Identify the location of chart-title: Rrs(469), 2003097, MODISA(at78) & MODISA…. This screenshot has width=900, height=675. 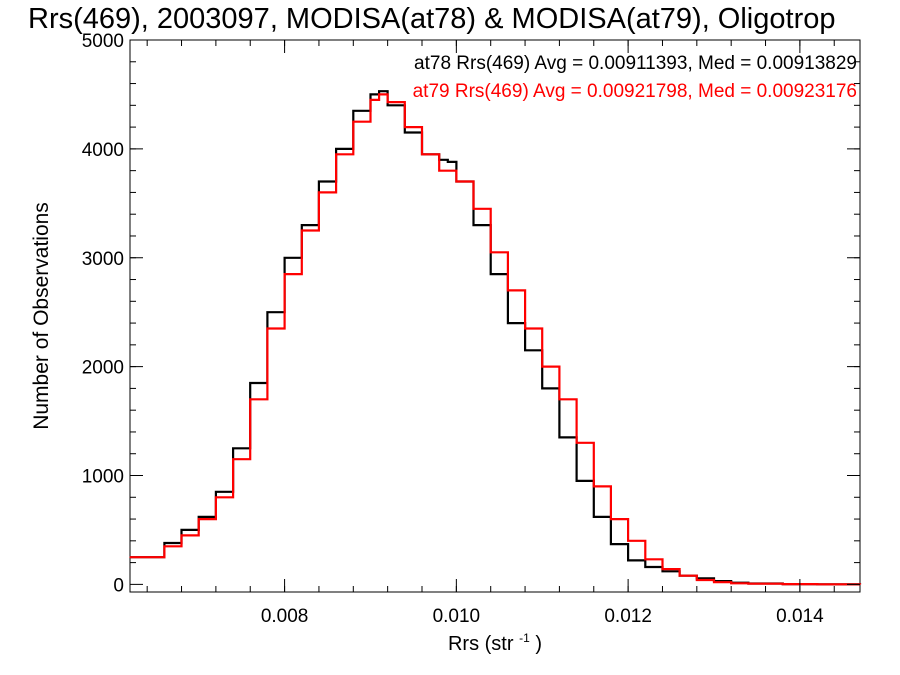
(431, 19).